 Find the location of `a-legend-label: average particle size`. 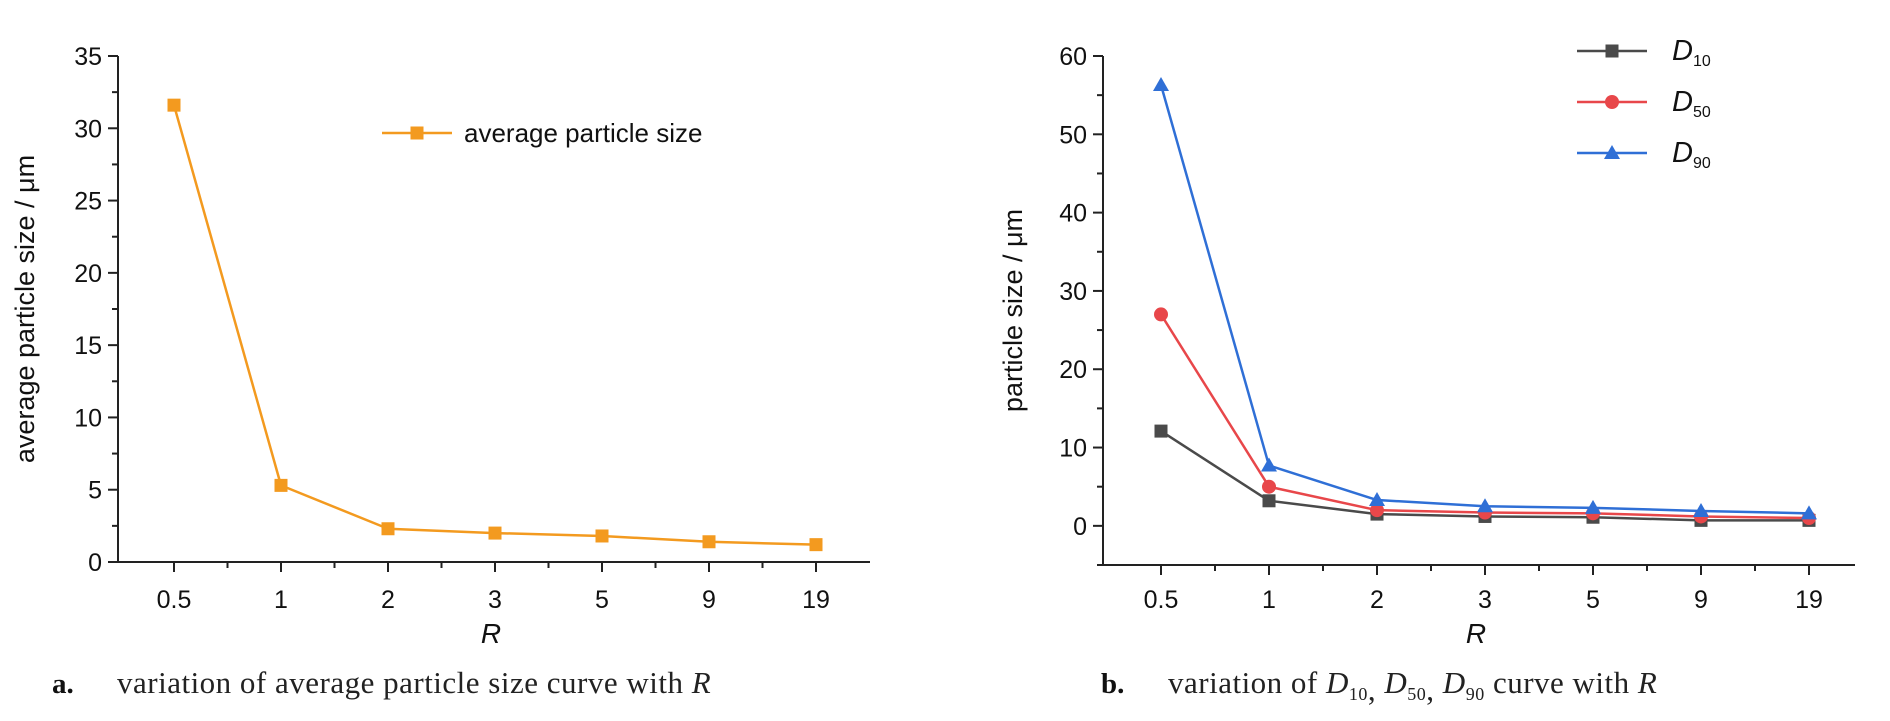

a-legend-label: average particle size is located at coordinates (583, 133).